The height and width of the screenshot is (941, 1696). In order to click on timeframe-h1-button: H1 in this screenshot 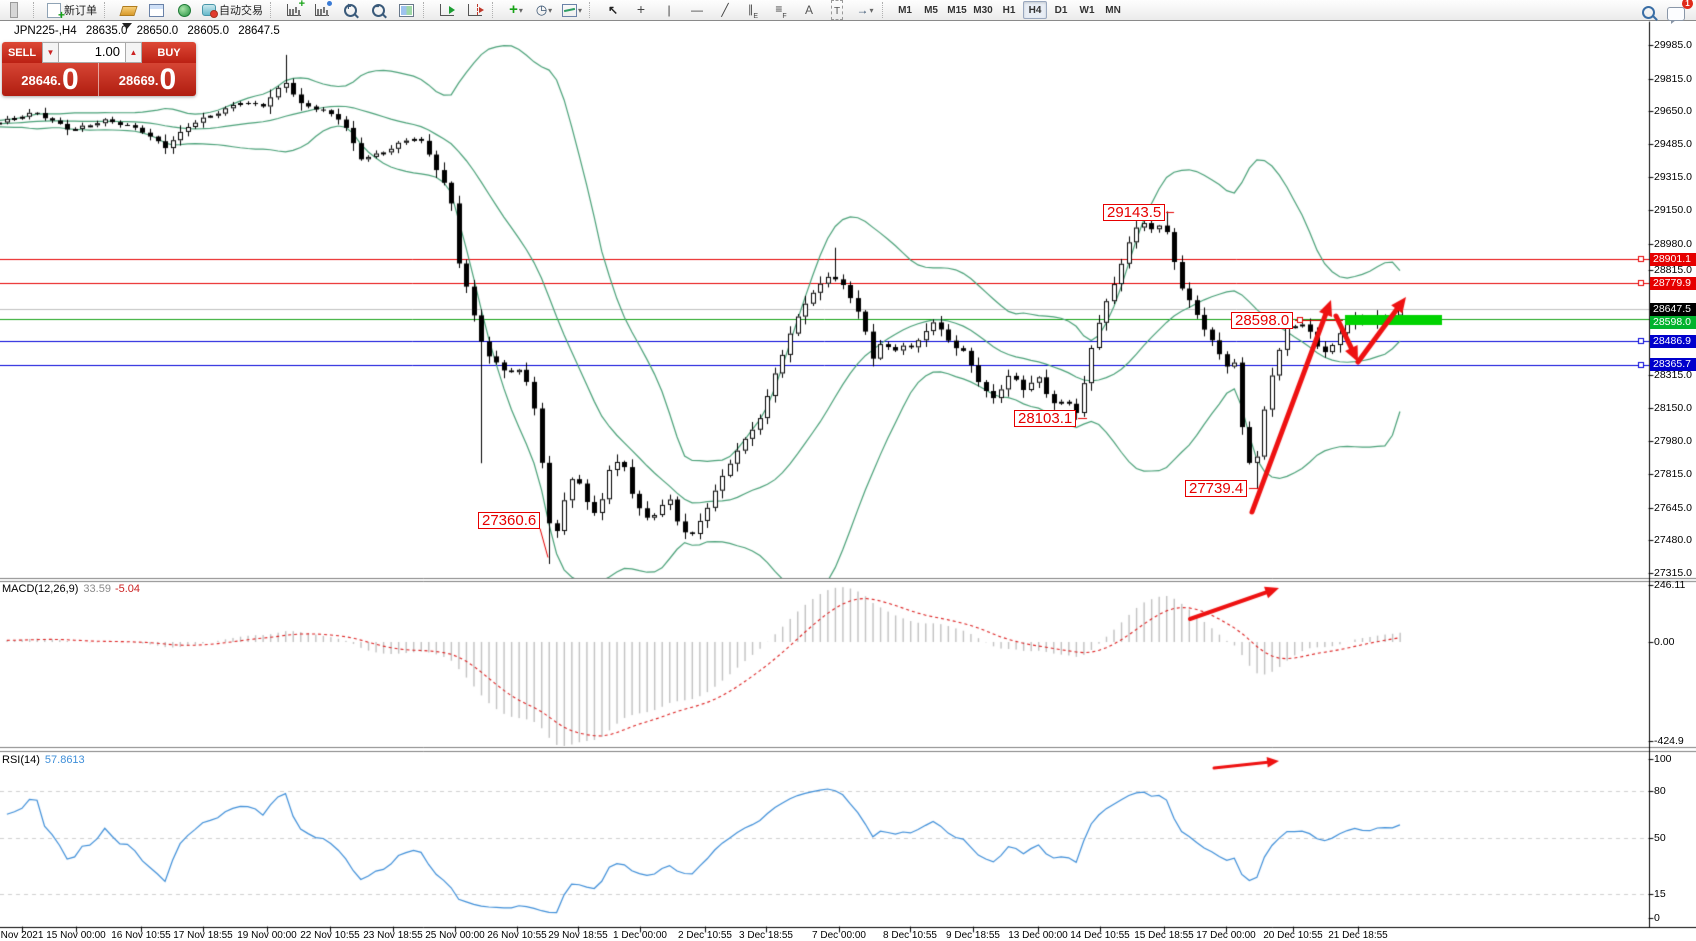, I will do `click(1009, 10)`.